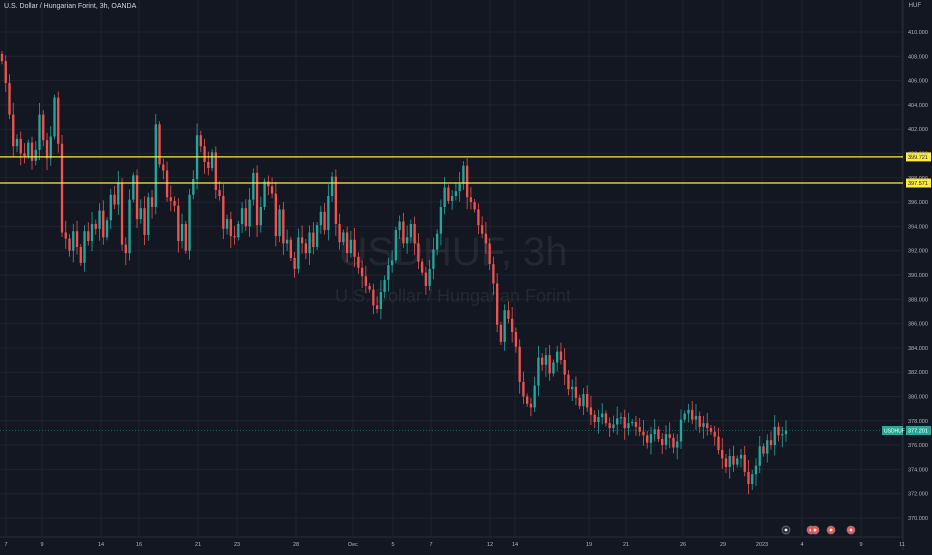 This screenshot has width=932, height=555. What do you see at coordinates (453, 296) in the screenshot?
I see `watermark-name: U.S. Dollar / Hungarian Forint` at bounding box center [453, 296].